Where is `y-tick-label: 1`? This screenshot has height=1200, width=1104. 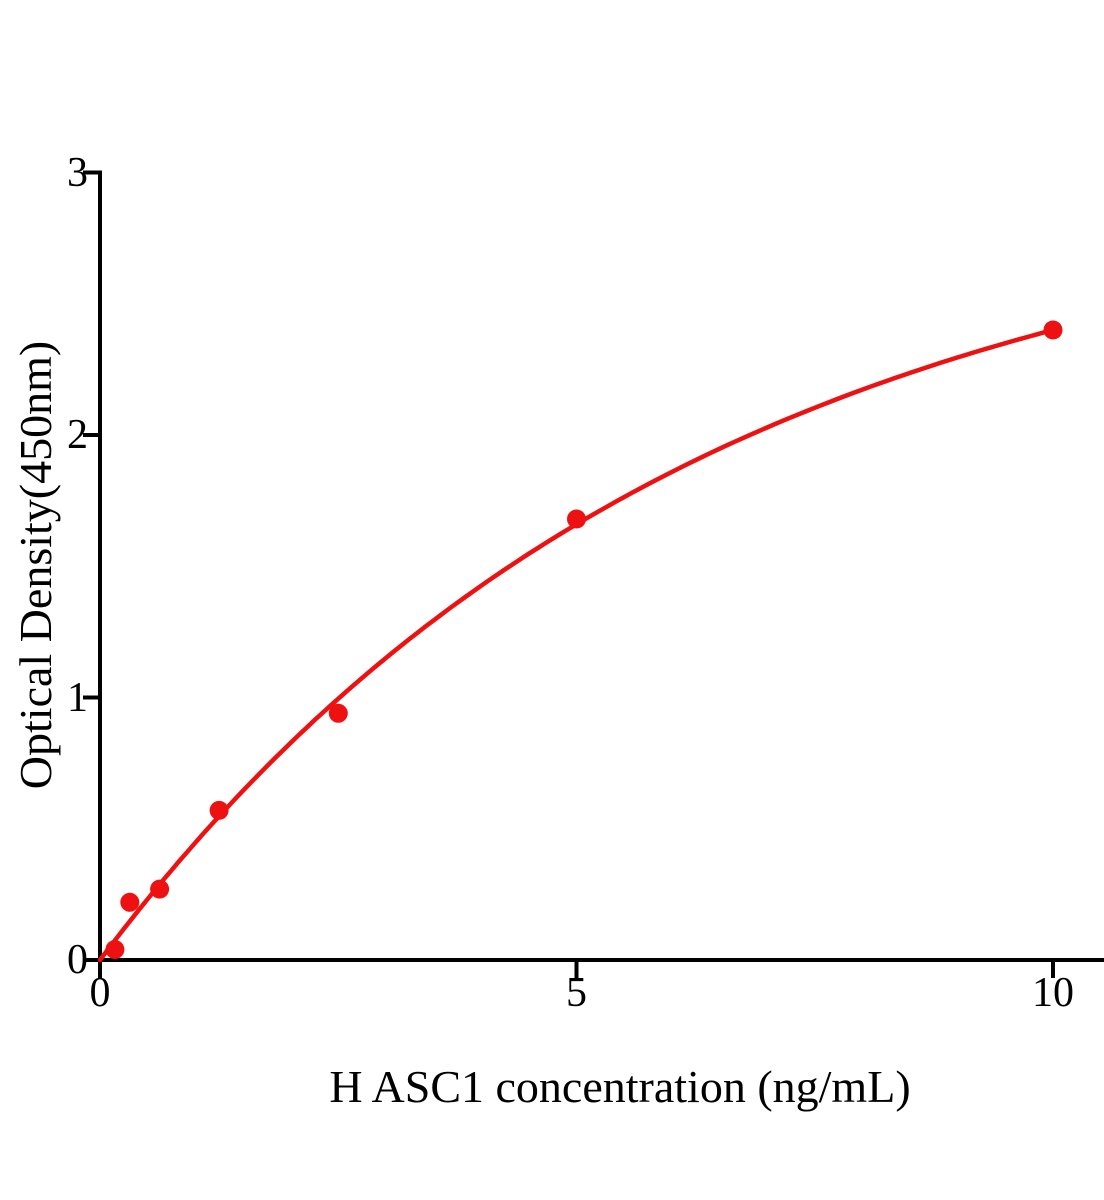 y-tick-label: 1 is located at coordinates (77, 697).